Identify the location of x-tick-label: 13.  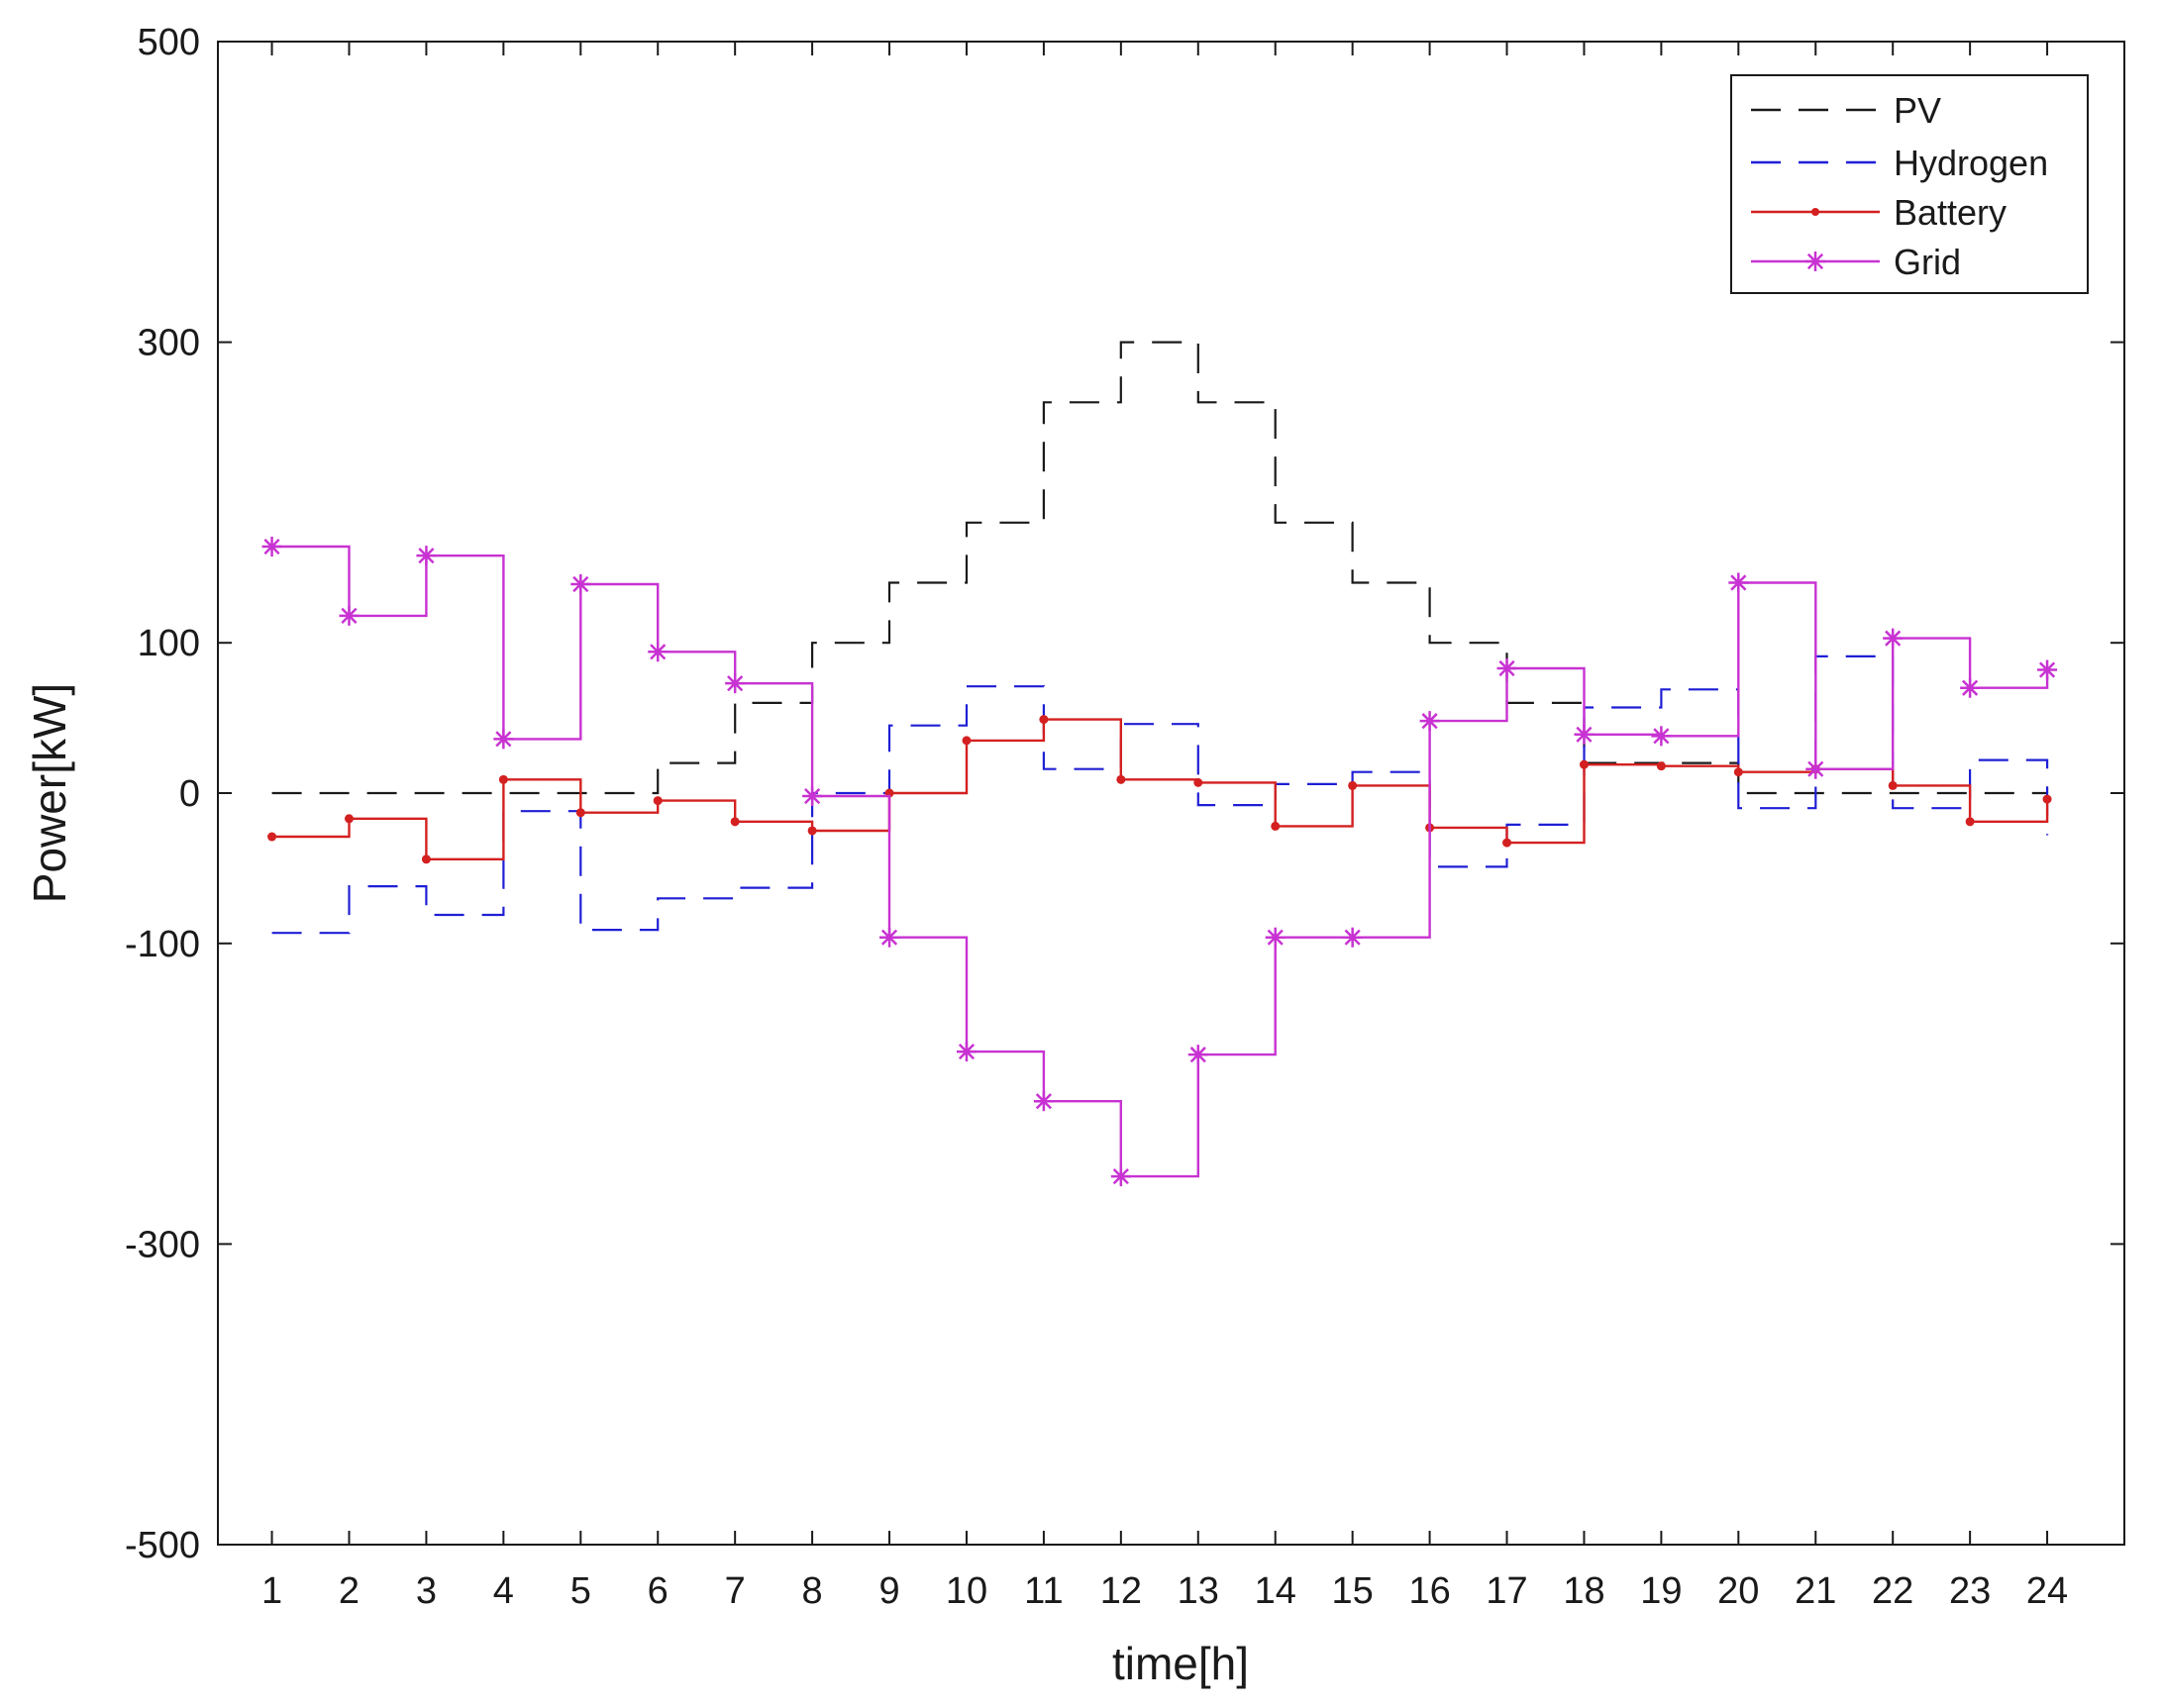
(1198, 1591).